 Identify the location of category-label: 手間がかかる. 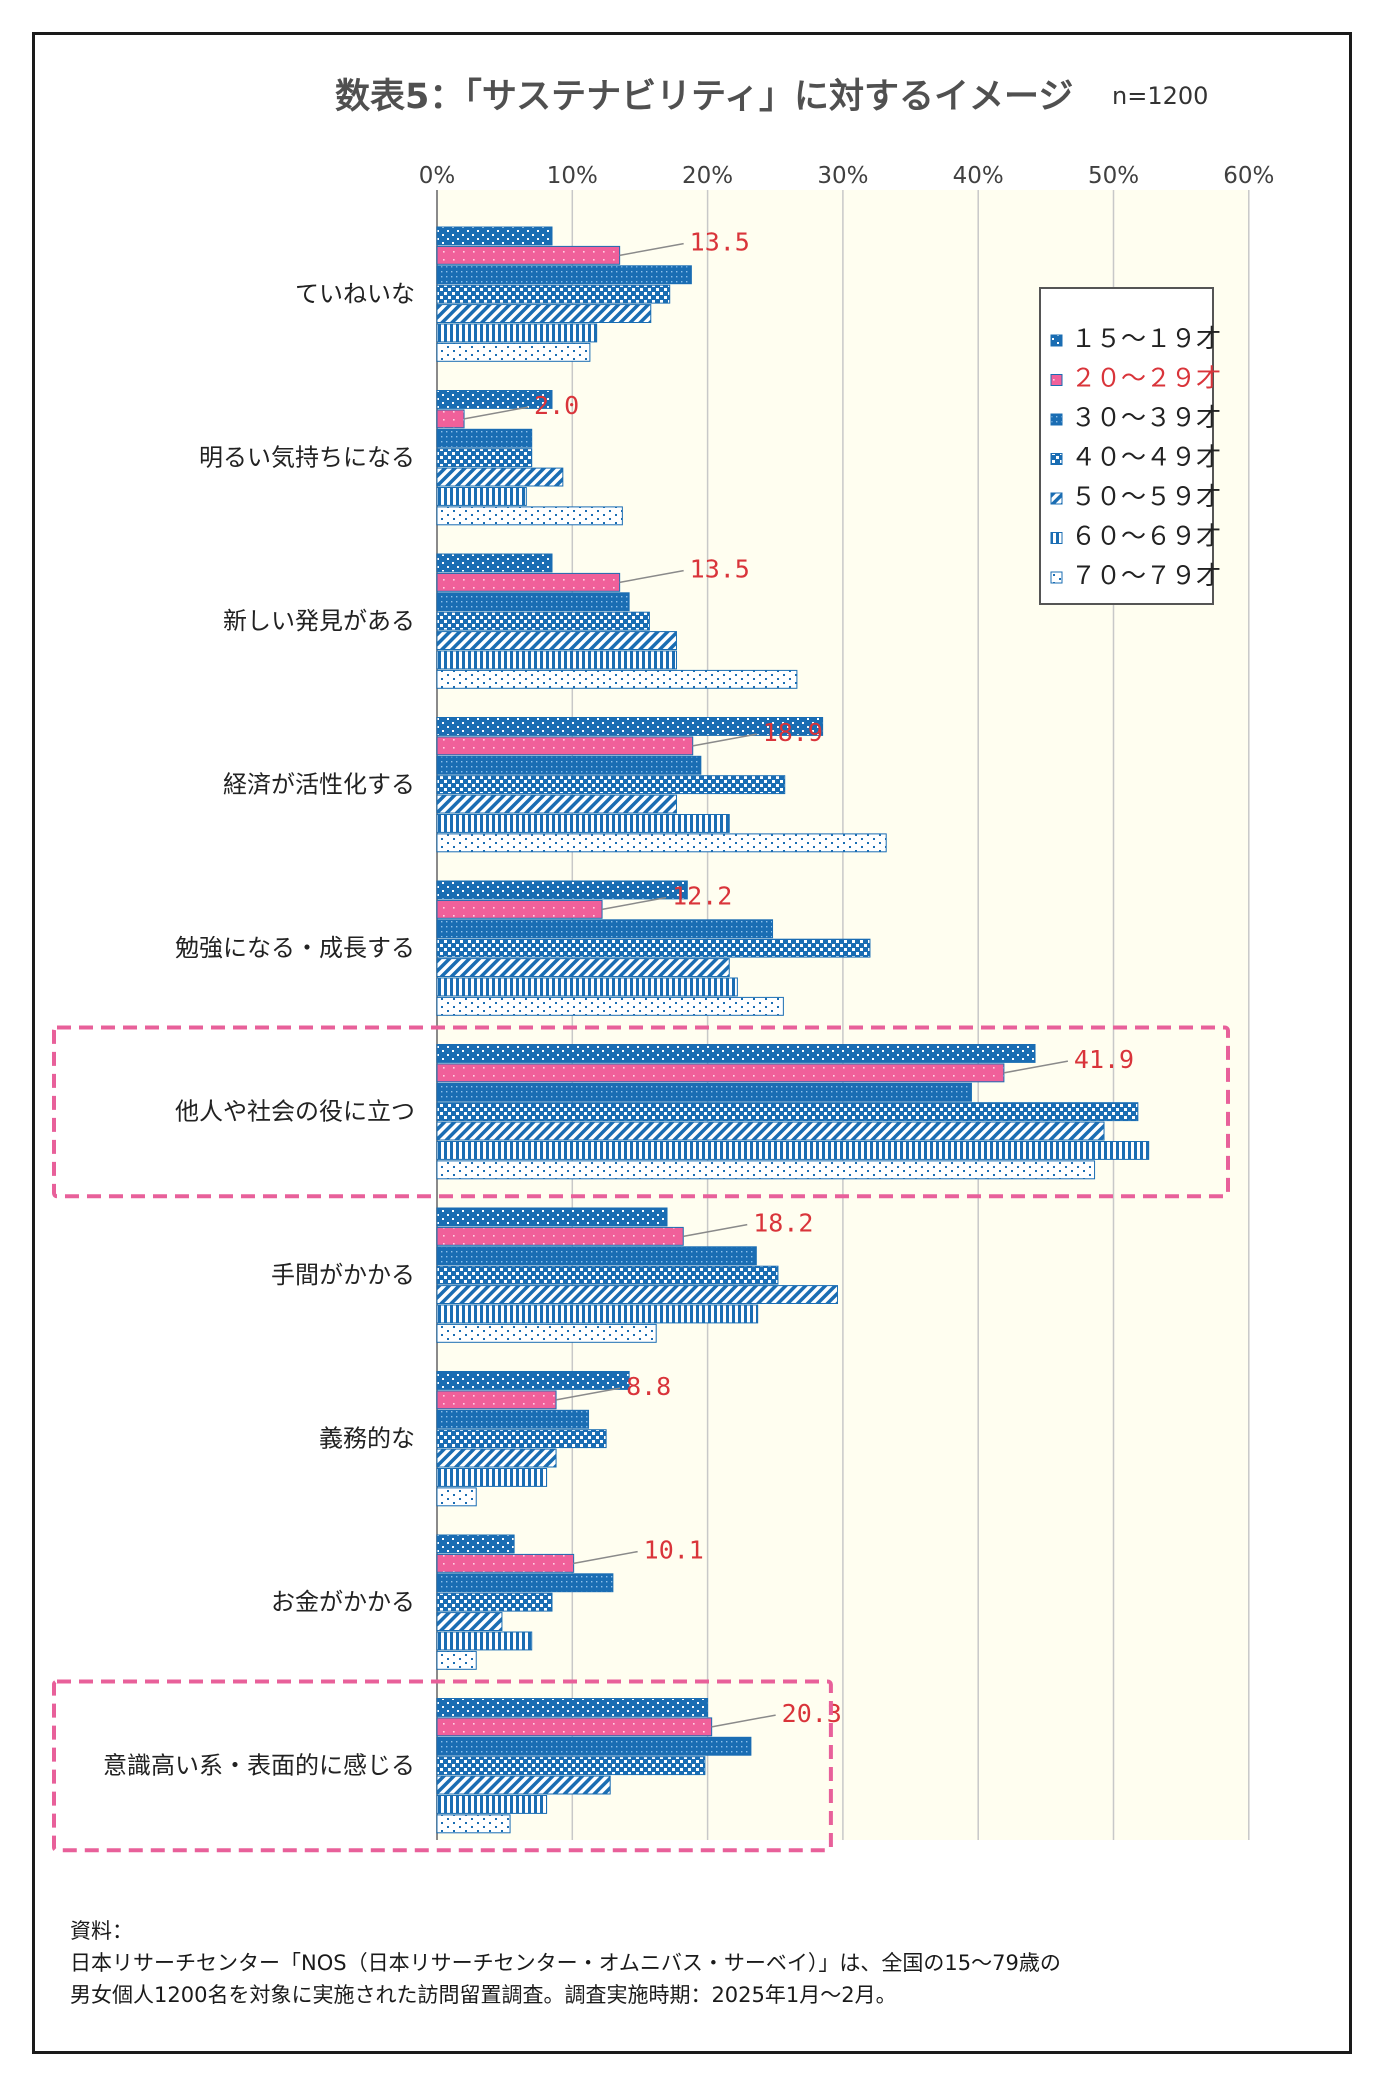
(343, 1275).